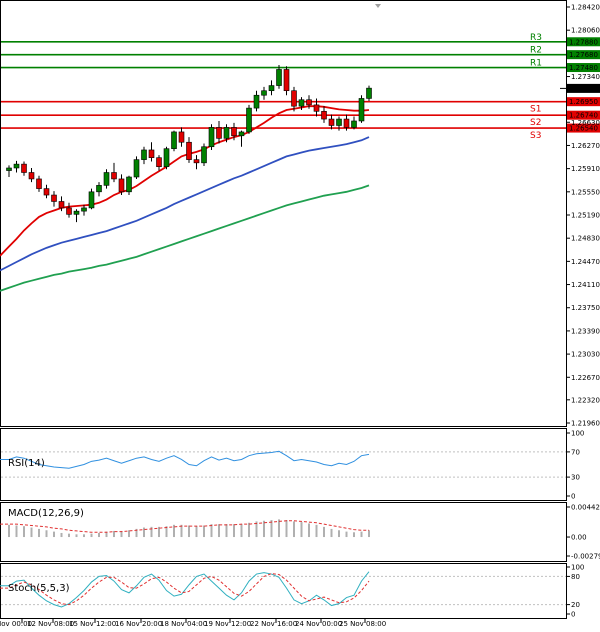  What do you see at coordinates (16, 624) in the screenshot?
I see `time-tick-label: Nov 00:00` at bounding box center [16, 624].